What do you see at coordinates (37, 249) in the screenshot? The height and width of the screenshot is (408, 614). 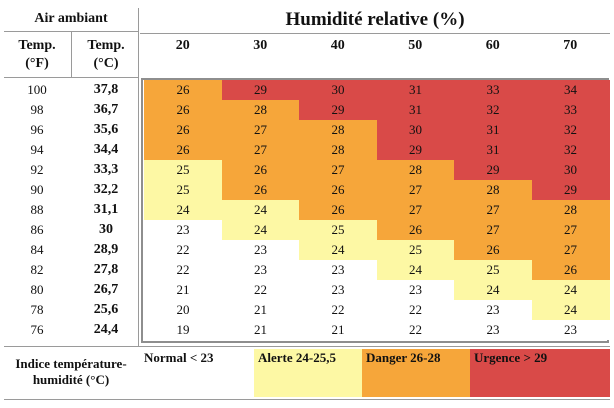 I see `temp-f-value: 84` at bounding box center [37, 249].